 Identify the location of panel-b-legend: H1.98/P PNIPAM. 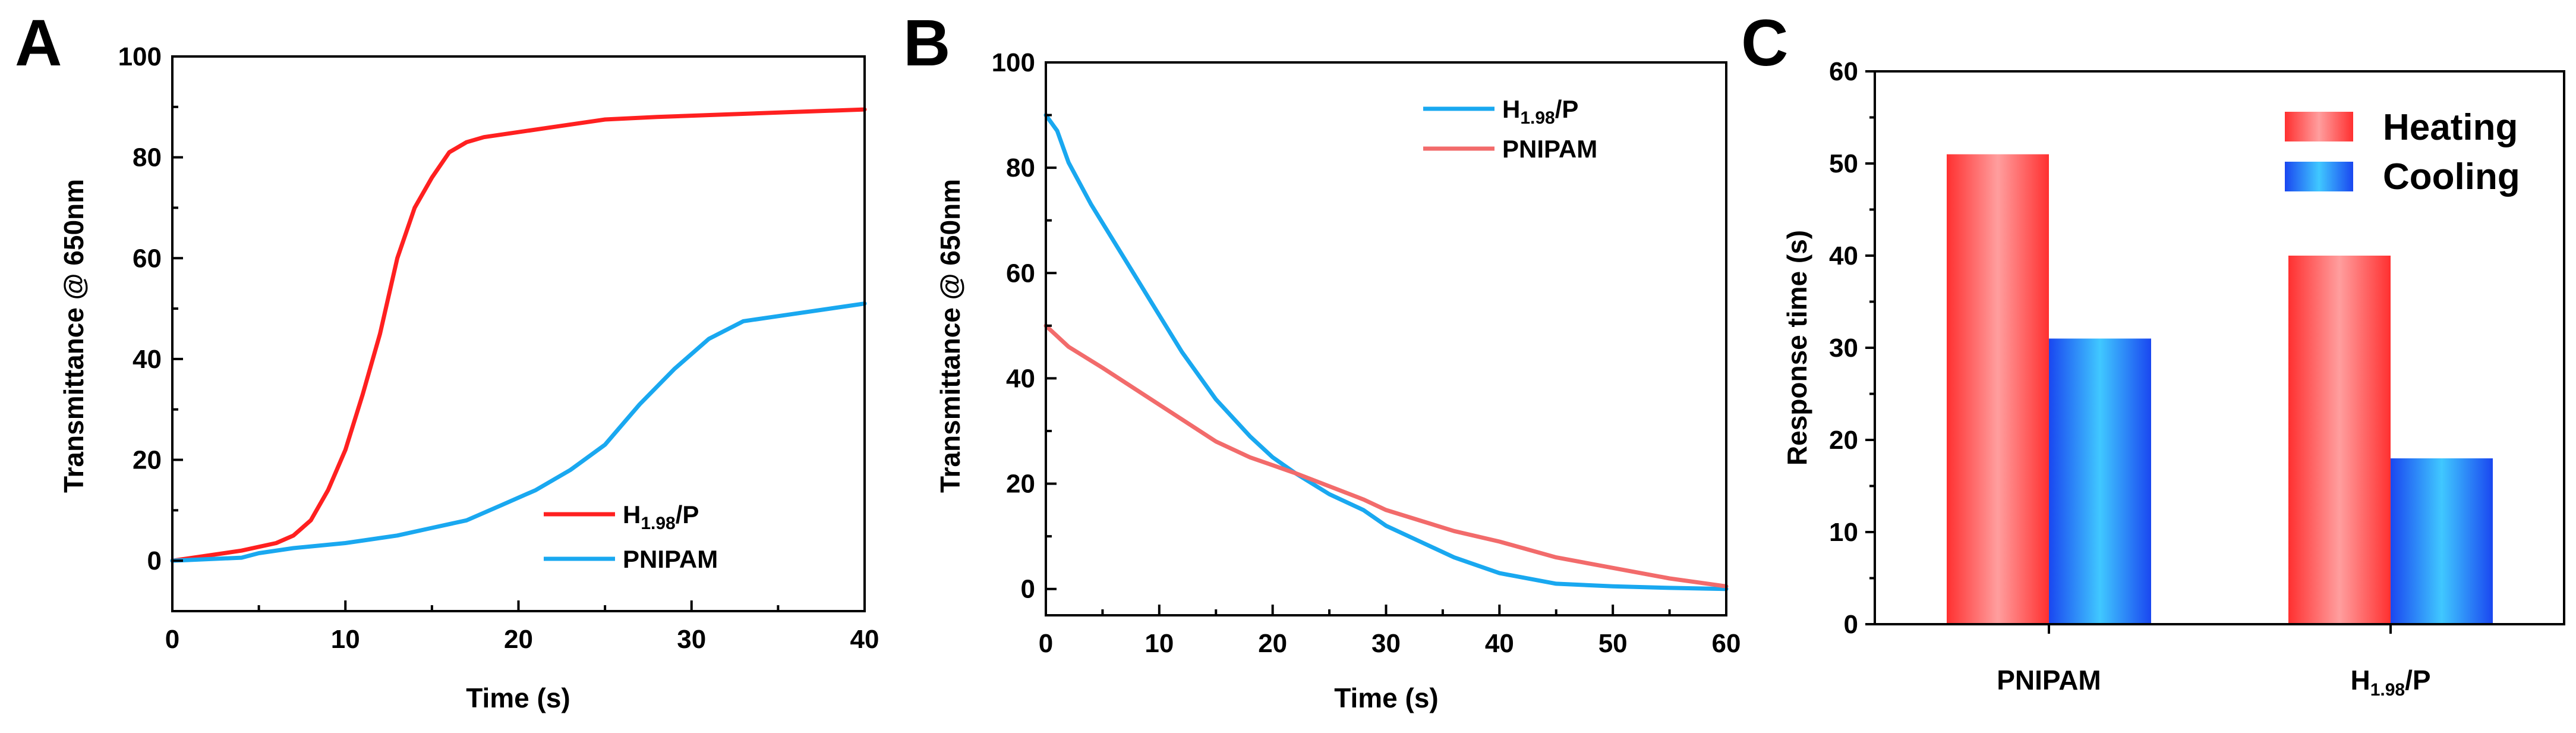
(1510, 129).